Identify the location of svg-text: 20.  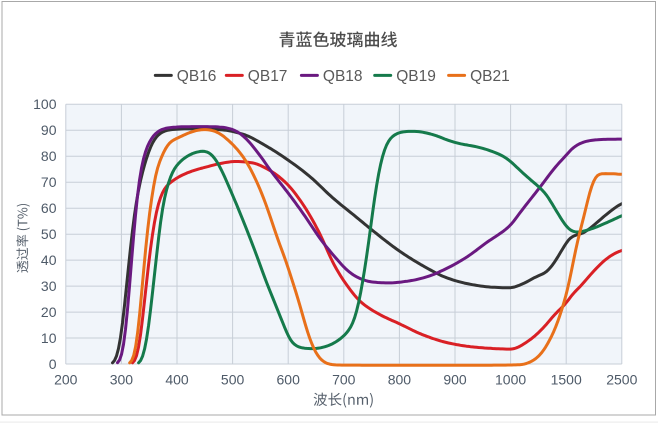
(49, 312).